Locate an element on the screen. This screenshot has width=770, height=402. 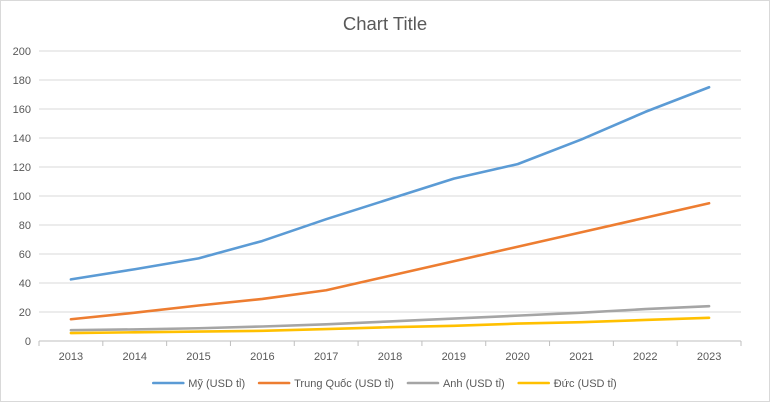
x-tick-label: 2013 is located at coordinates (71, 357).